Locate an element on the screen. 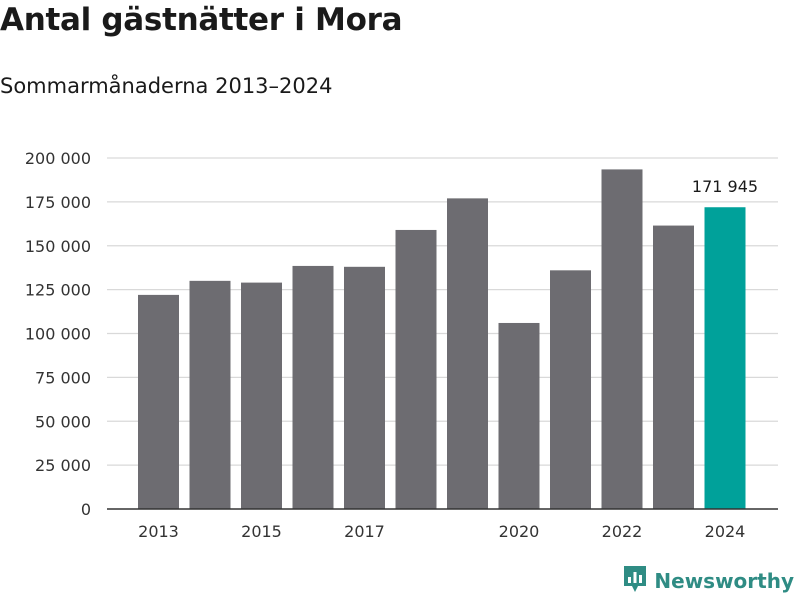 This screenshot has width=800, height=600. y-tick-label: 200 000 is located at coordinates (58, 158).